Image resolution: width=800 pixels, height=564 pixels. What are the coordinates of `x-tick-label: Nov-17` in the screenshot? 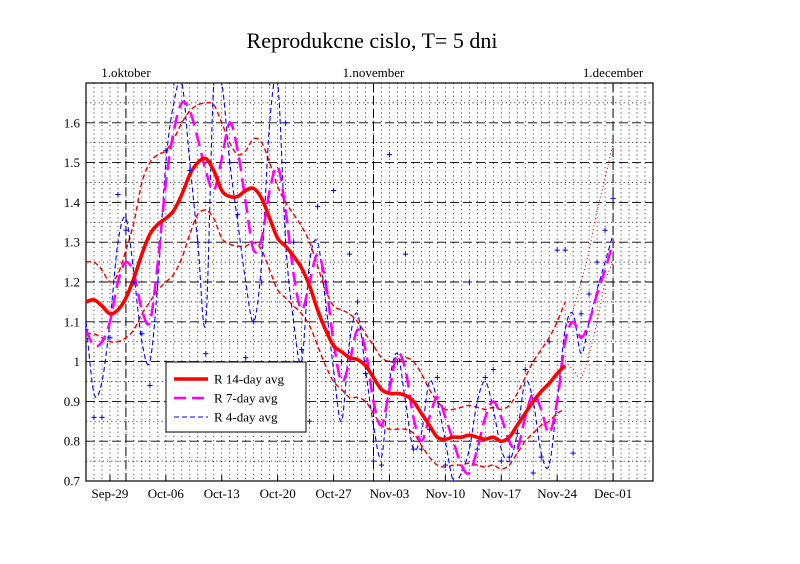 It's located at (501, 493).